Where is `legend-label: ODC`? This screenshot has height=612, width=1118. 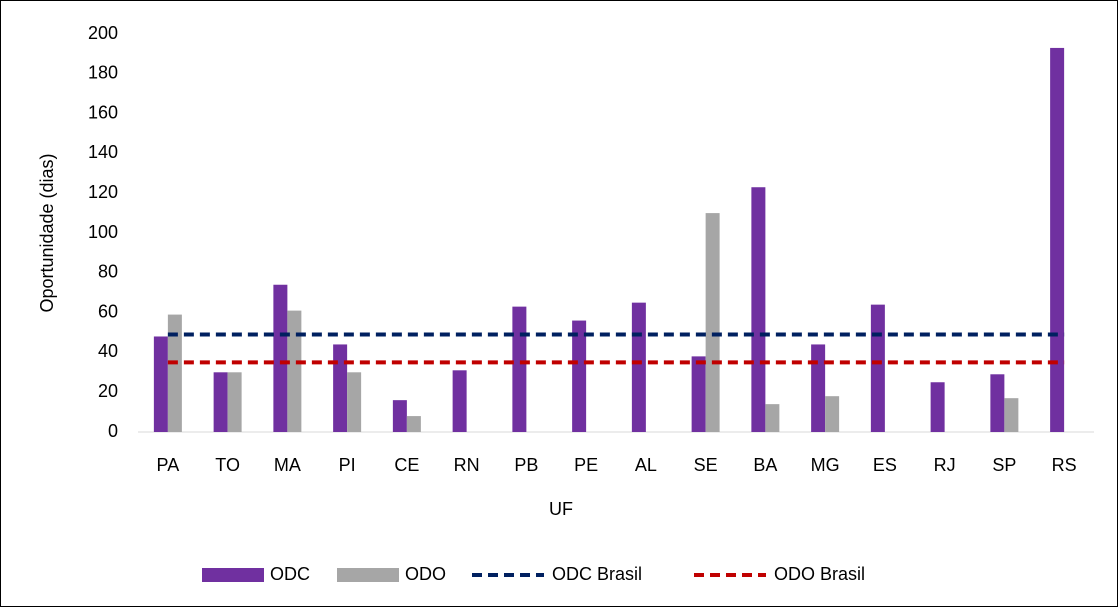
legend-label: ODC is located at coordinates (290, 574).